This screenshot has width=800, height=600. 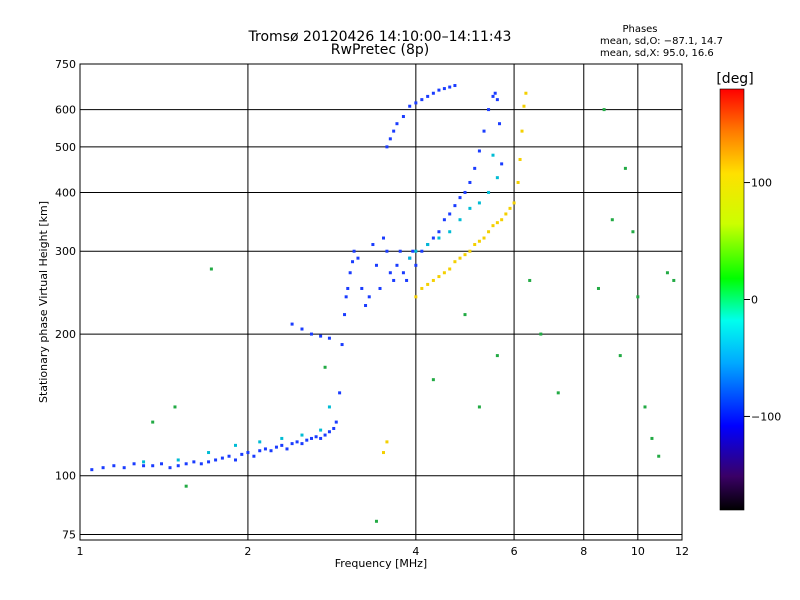 What do you see at coordinates (732, 299) in the screenshot?
I see `colorbar` at bounding box center [732, 299].